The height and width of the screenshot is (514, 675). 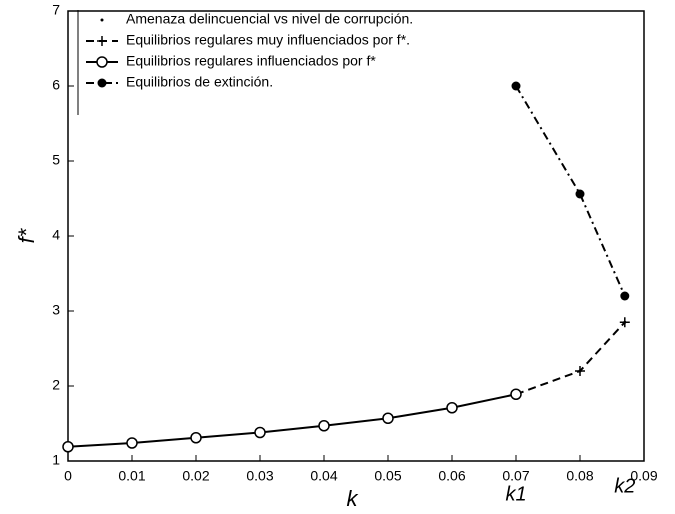 What do you see at coordinates (131, 476) in the screenshot?
I see `x-tick-label: 0.01` at bounding box center [131, 476].